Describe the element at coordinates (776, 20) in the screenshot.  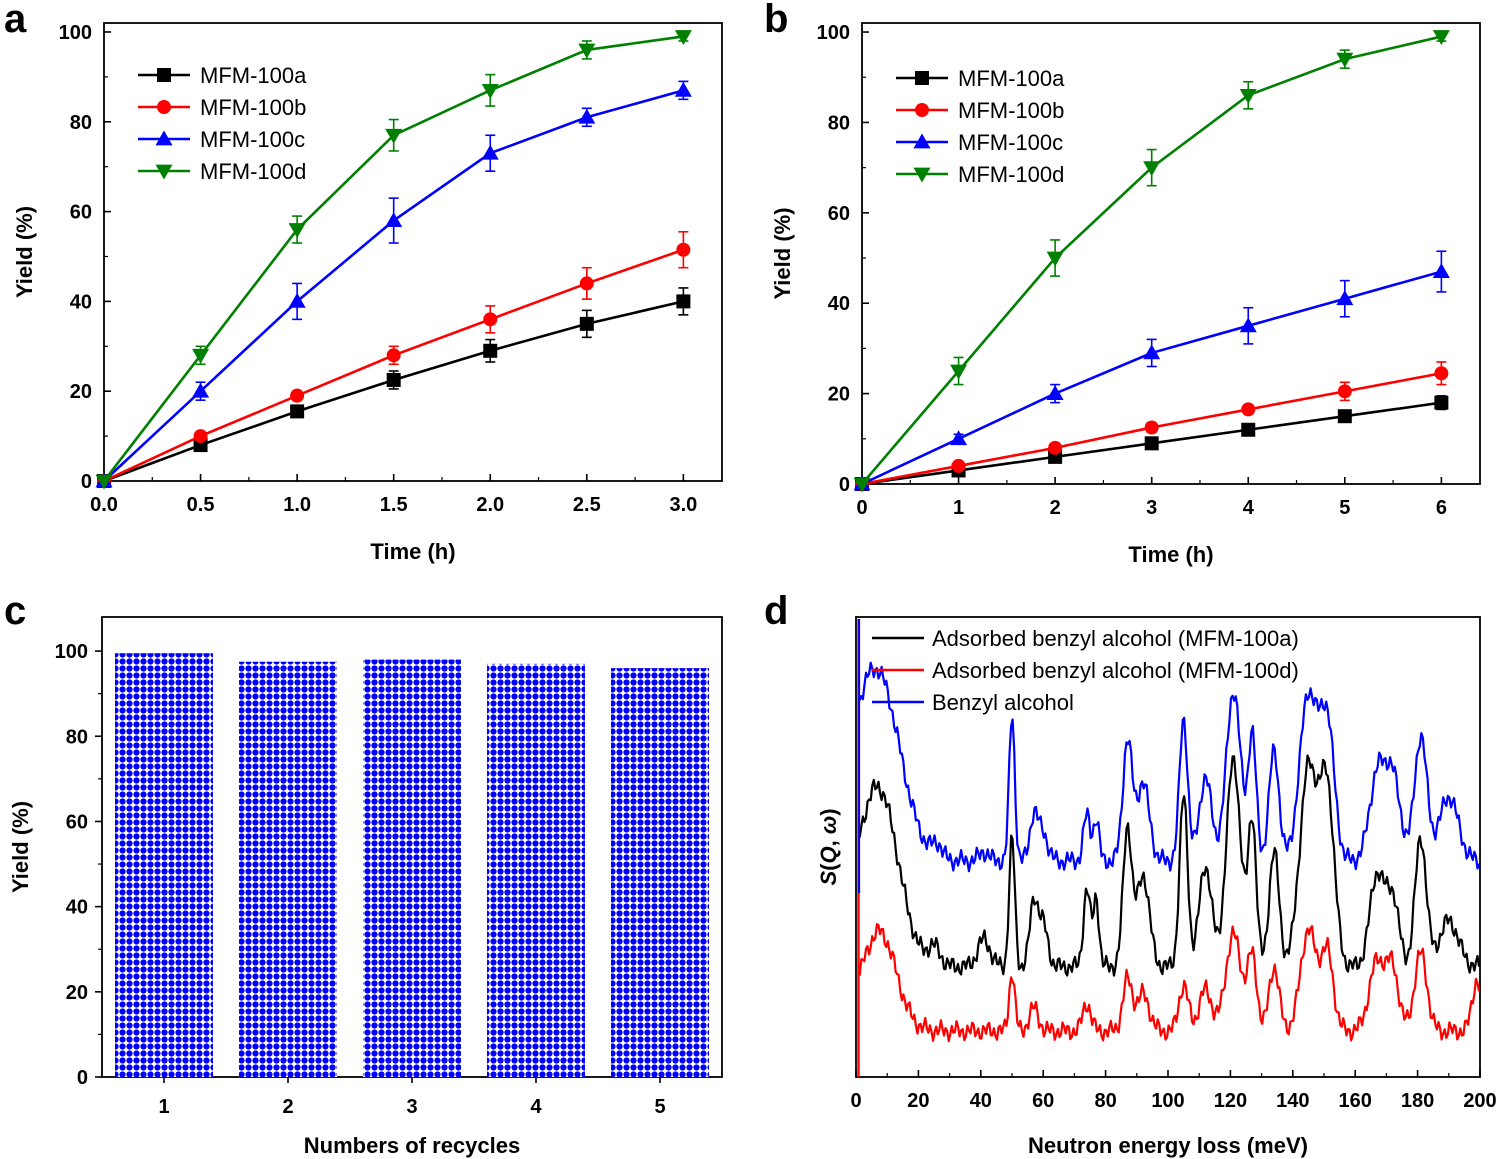
I see `panel-letter-b: b` at that location.